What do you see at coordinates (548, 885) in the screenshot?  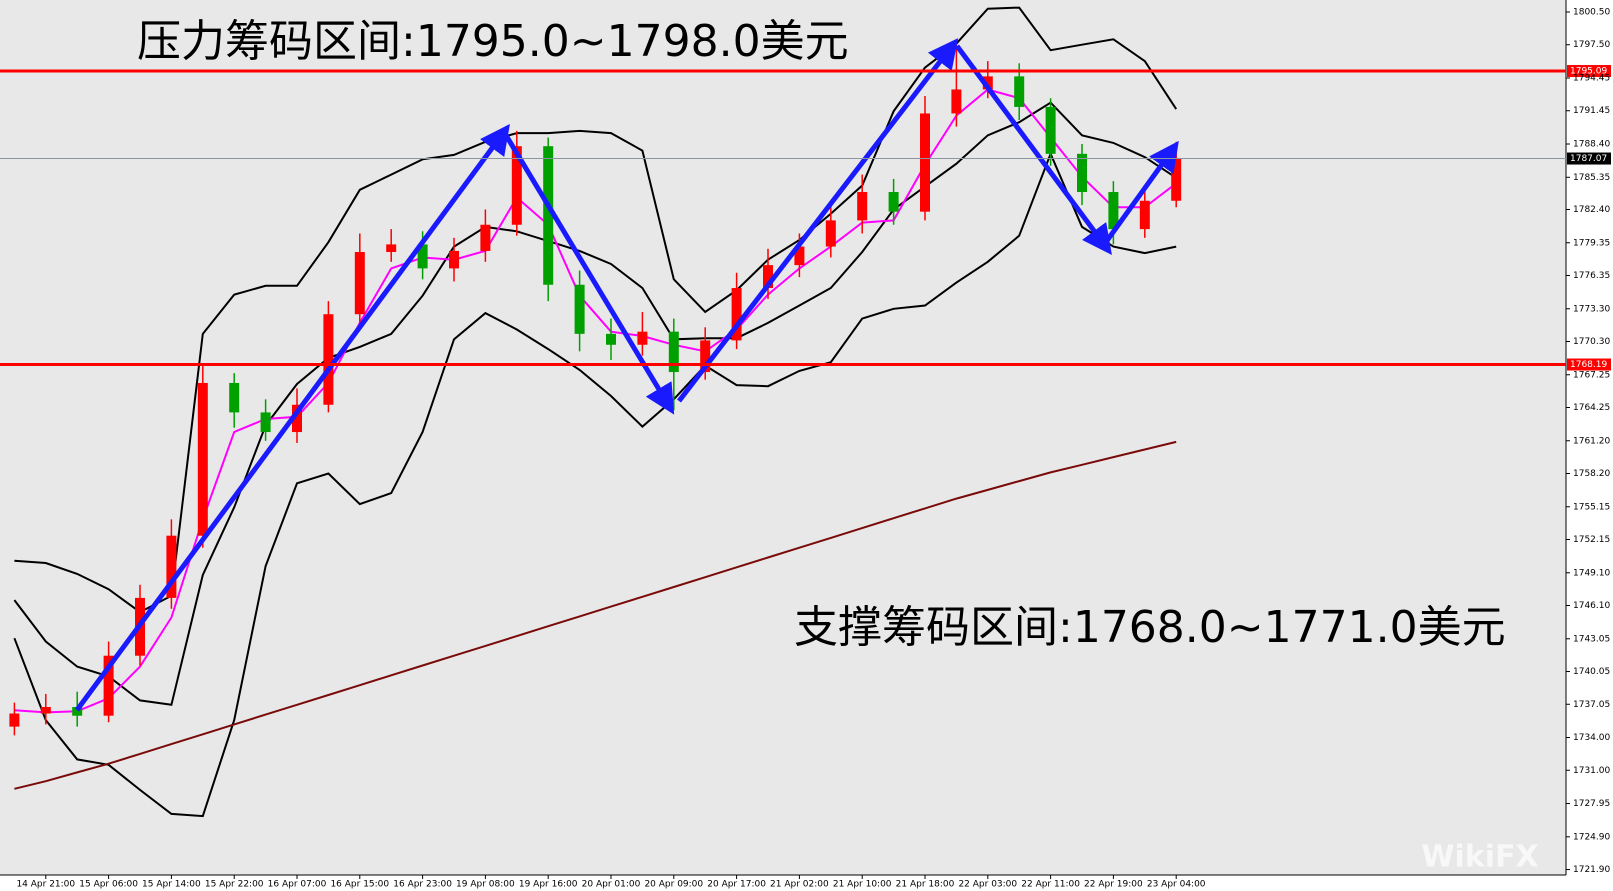 I see `x-tick-label: 19 Apr 16:00` at bounding box center [548, 885].